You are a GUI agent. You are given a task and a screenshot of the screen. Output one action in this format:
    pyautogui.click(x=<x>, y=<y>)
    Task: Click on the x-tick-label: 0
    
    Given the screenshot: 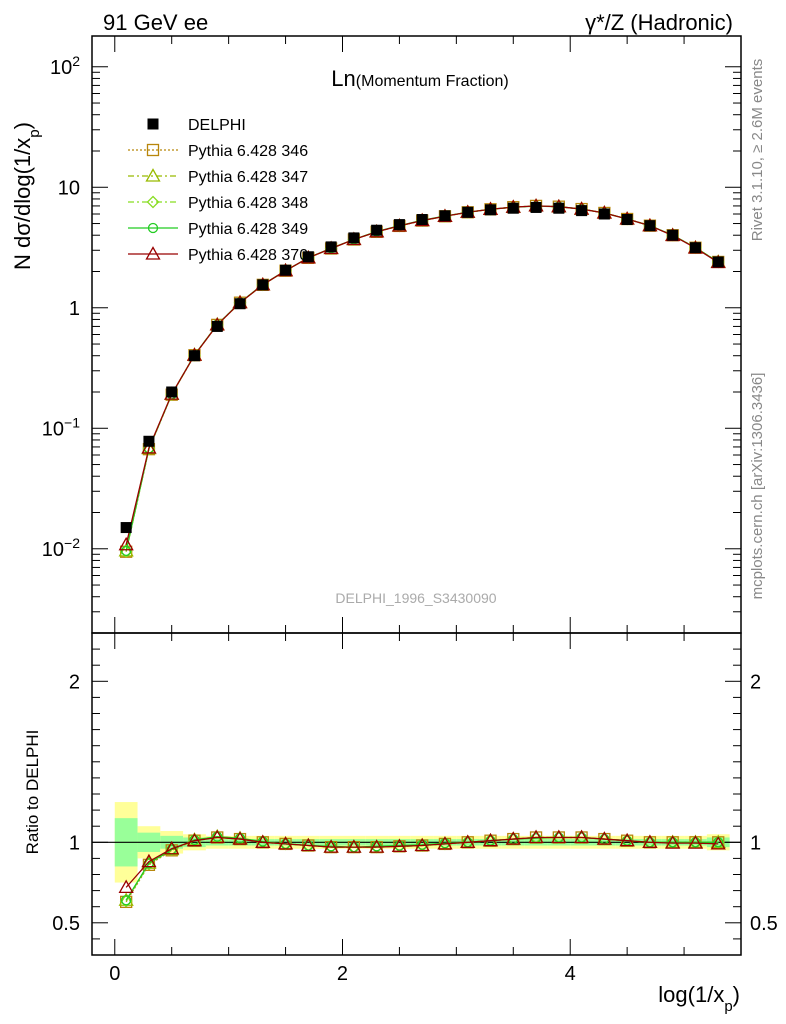 What is the action you would take?
    pyautogui.click(x=114, y=974)
    